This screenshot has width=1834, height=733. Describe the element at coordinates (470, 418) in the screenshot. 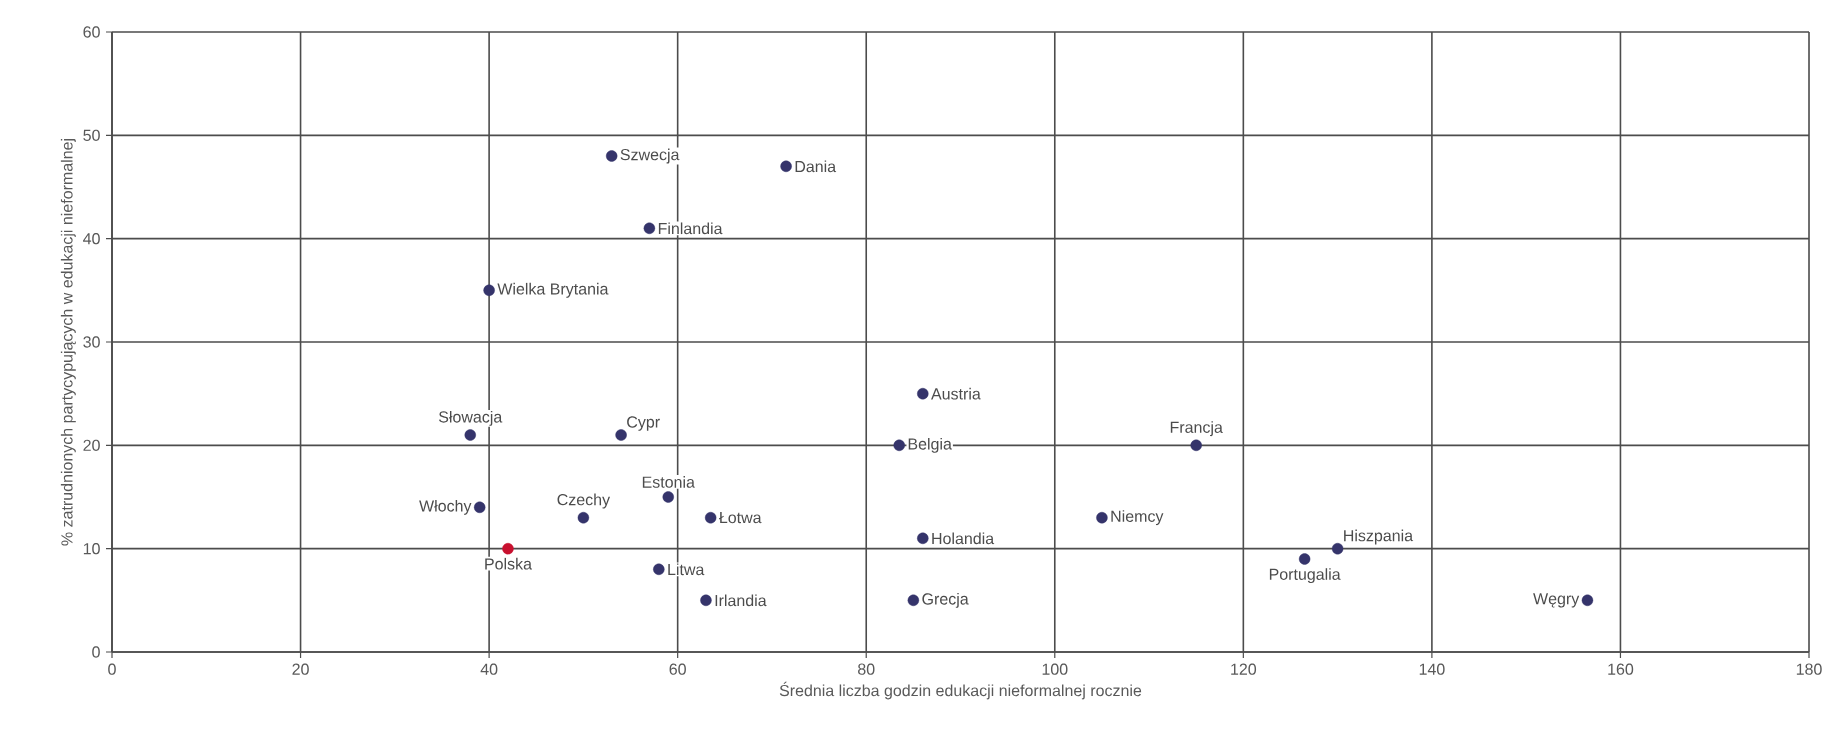

I see `annotation: Słowacja` at that location.